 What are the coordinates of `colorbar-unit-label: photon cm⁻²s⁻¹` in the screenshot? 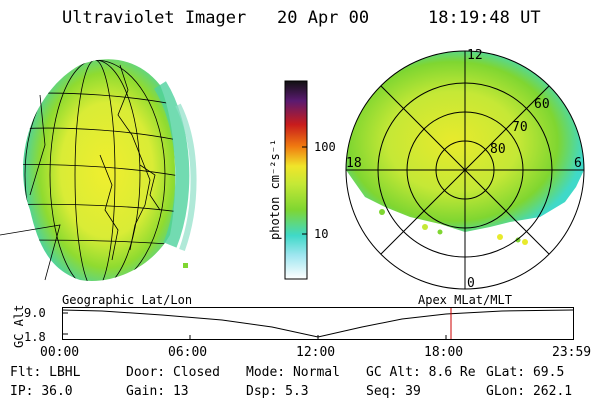 It's located at (275, 189).